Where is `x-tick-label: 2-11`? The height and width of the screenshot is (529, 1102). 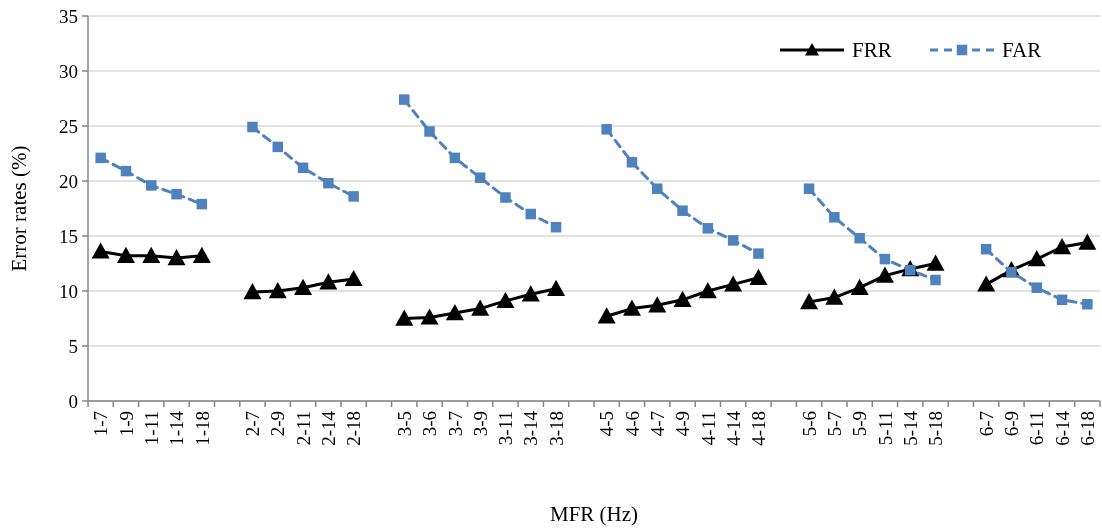
x-tick-label: 2-11 is located at coordinates (303, 428).